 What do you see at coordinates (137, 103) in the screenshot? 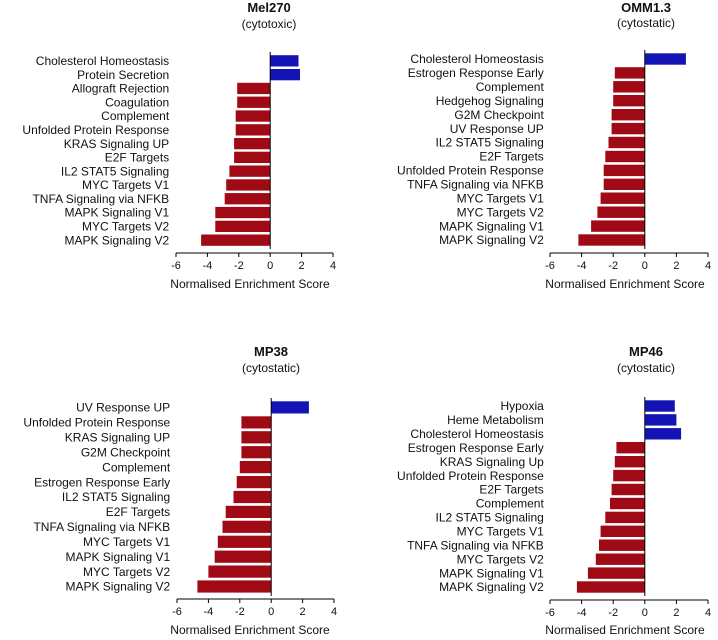
I see `category-label: Coagulation` at bounding box center [137, 103].